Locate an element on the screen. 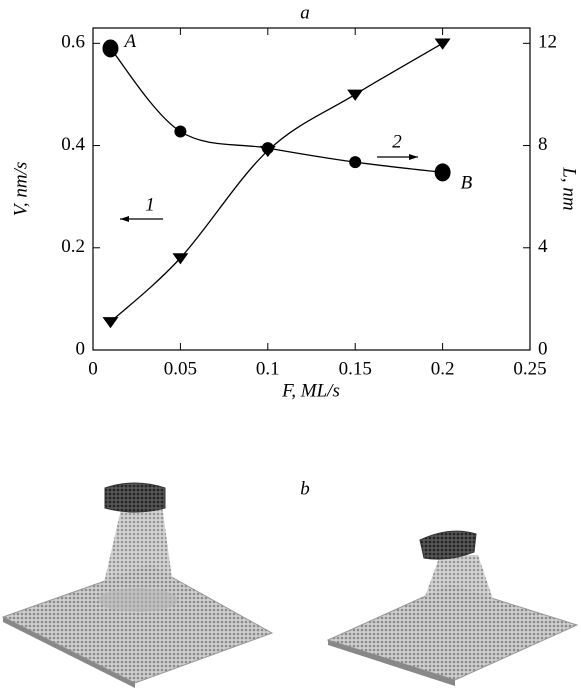  render-left is located at coordinates (137, 585).